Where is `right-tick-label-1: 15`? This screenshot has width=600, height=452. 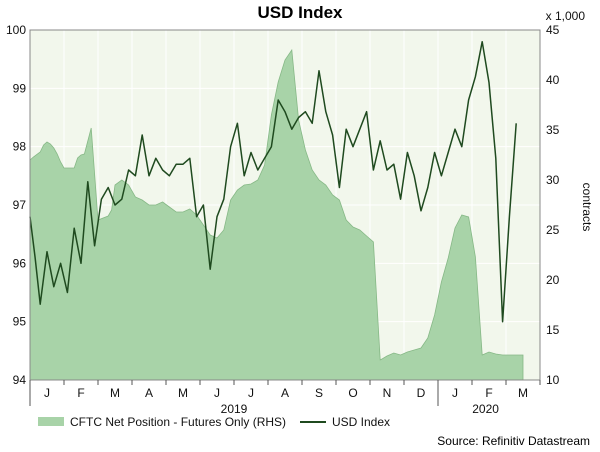 right-tick-label-1: 15 is located at coordinates (553, 330).